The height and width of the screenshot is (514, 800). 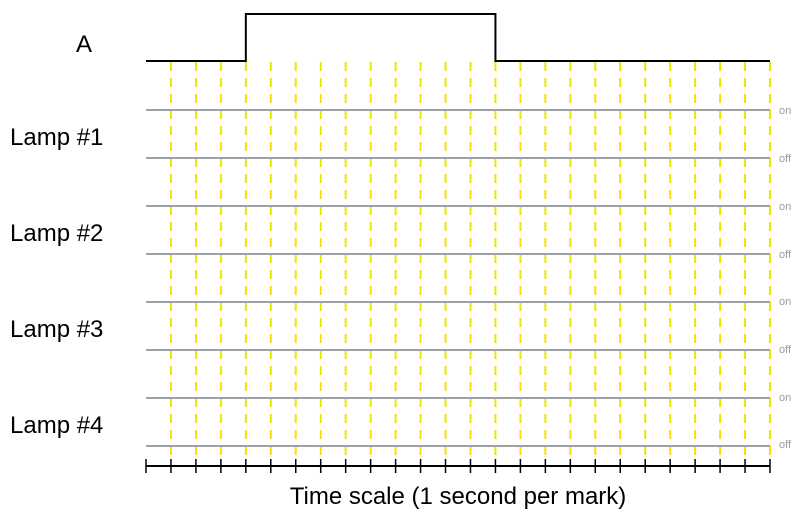 What do you see at coordinates (458, 37) in the screenshot?
I see `signal-a-waveform` at bounding box center [458, 37].